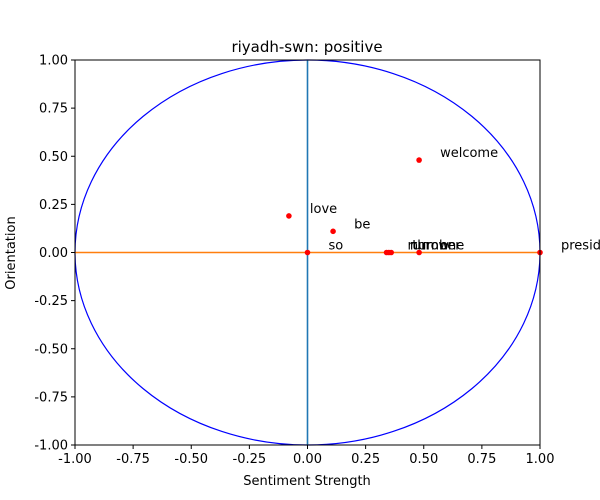 This screenshot has width=600, height=500. Describe the element at coordinates (423, 459) in the screenshot. I see `x-tick-label: 0.50` at that location.